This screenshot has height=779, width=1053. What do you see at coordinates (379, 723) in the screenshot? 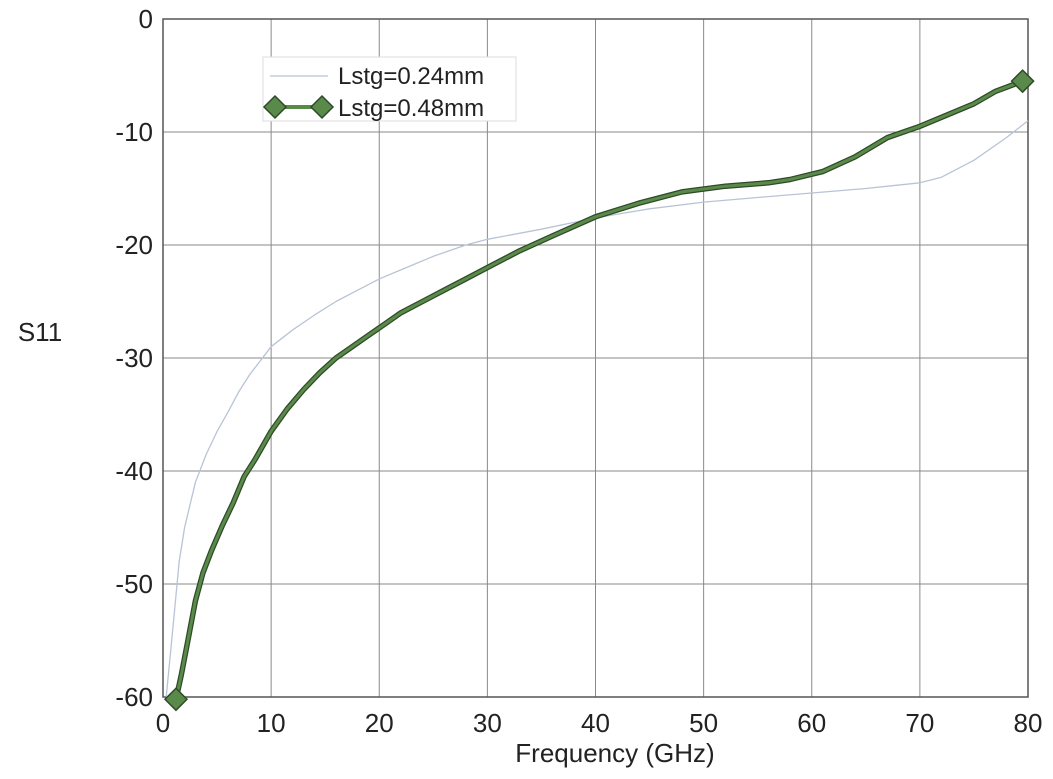
I see `x-tick-label: 20` at bounding box center [379, 723].